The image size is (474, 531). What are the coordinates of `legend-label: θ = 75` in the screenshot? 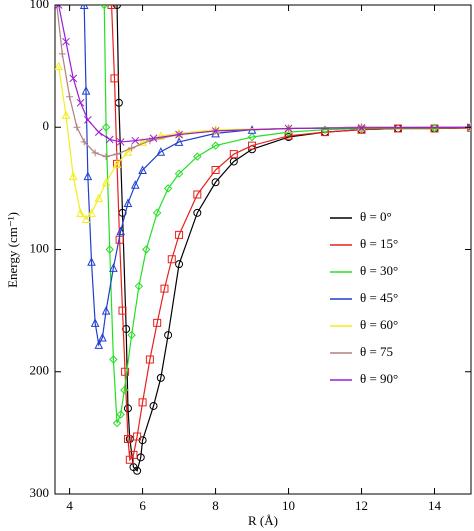 It's located at (376, 351).